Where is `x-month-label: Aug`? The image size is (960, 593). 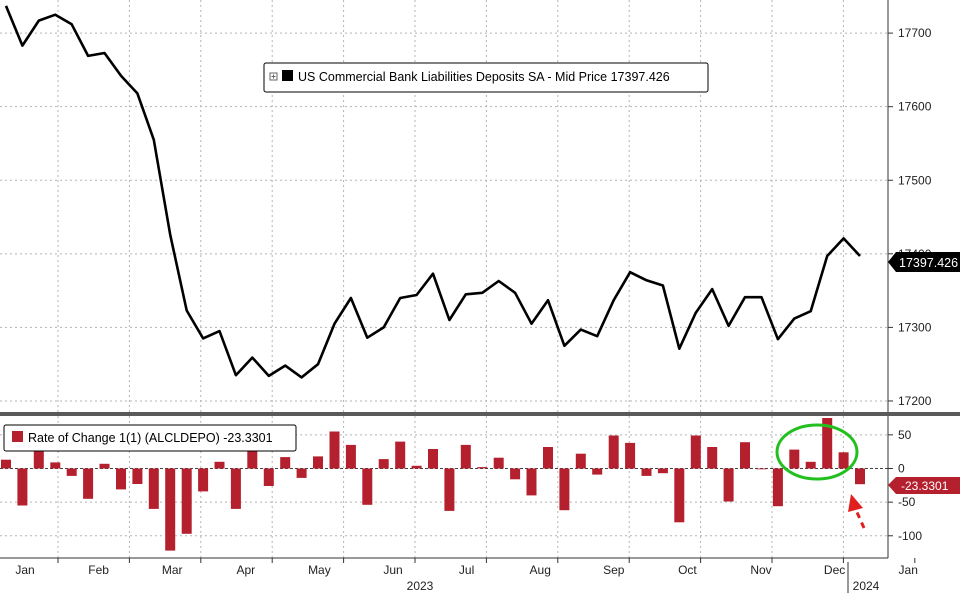 x-month-label: Aug is located at coordinates (540, 570).